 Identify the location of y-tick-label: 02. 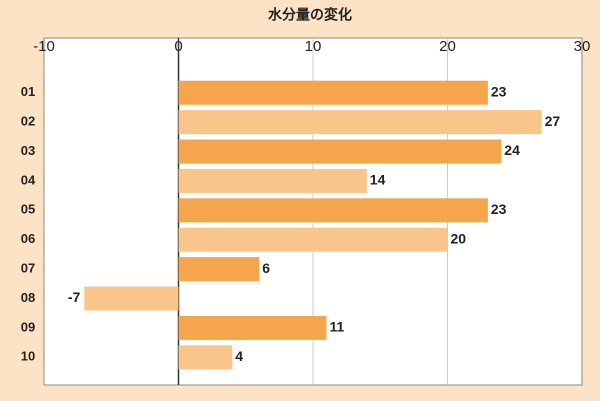
(28, 121).